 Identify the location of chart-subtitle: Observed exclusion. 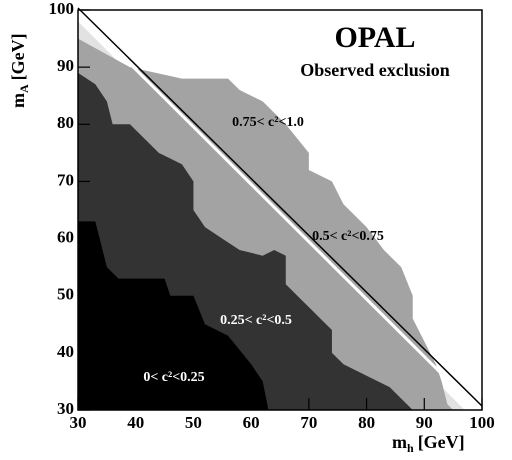
(375, 70).